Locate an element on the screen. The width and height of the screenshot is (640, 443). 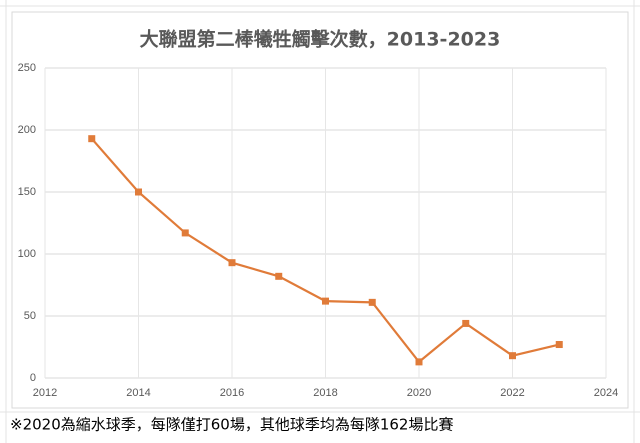
y-tick-label: 200 is located at coordinates (27, 130).